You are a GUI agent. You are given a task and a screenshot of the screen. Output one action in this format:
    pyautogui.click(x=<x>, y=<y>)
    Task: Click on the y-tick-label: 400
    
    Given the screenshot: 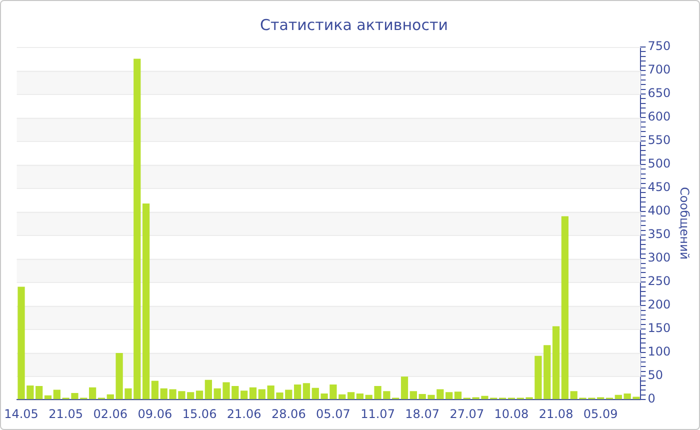 What is the action you would take?
    pyautogui.click(x=659, y=211)
    